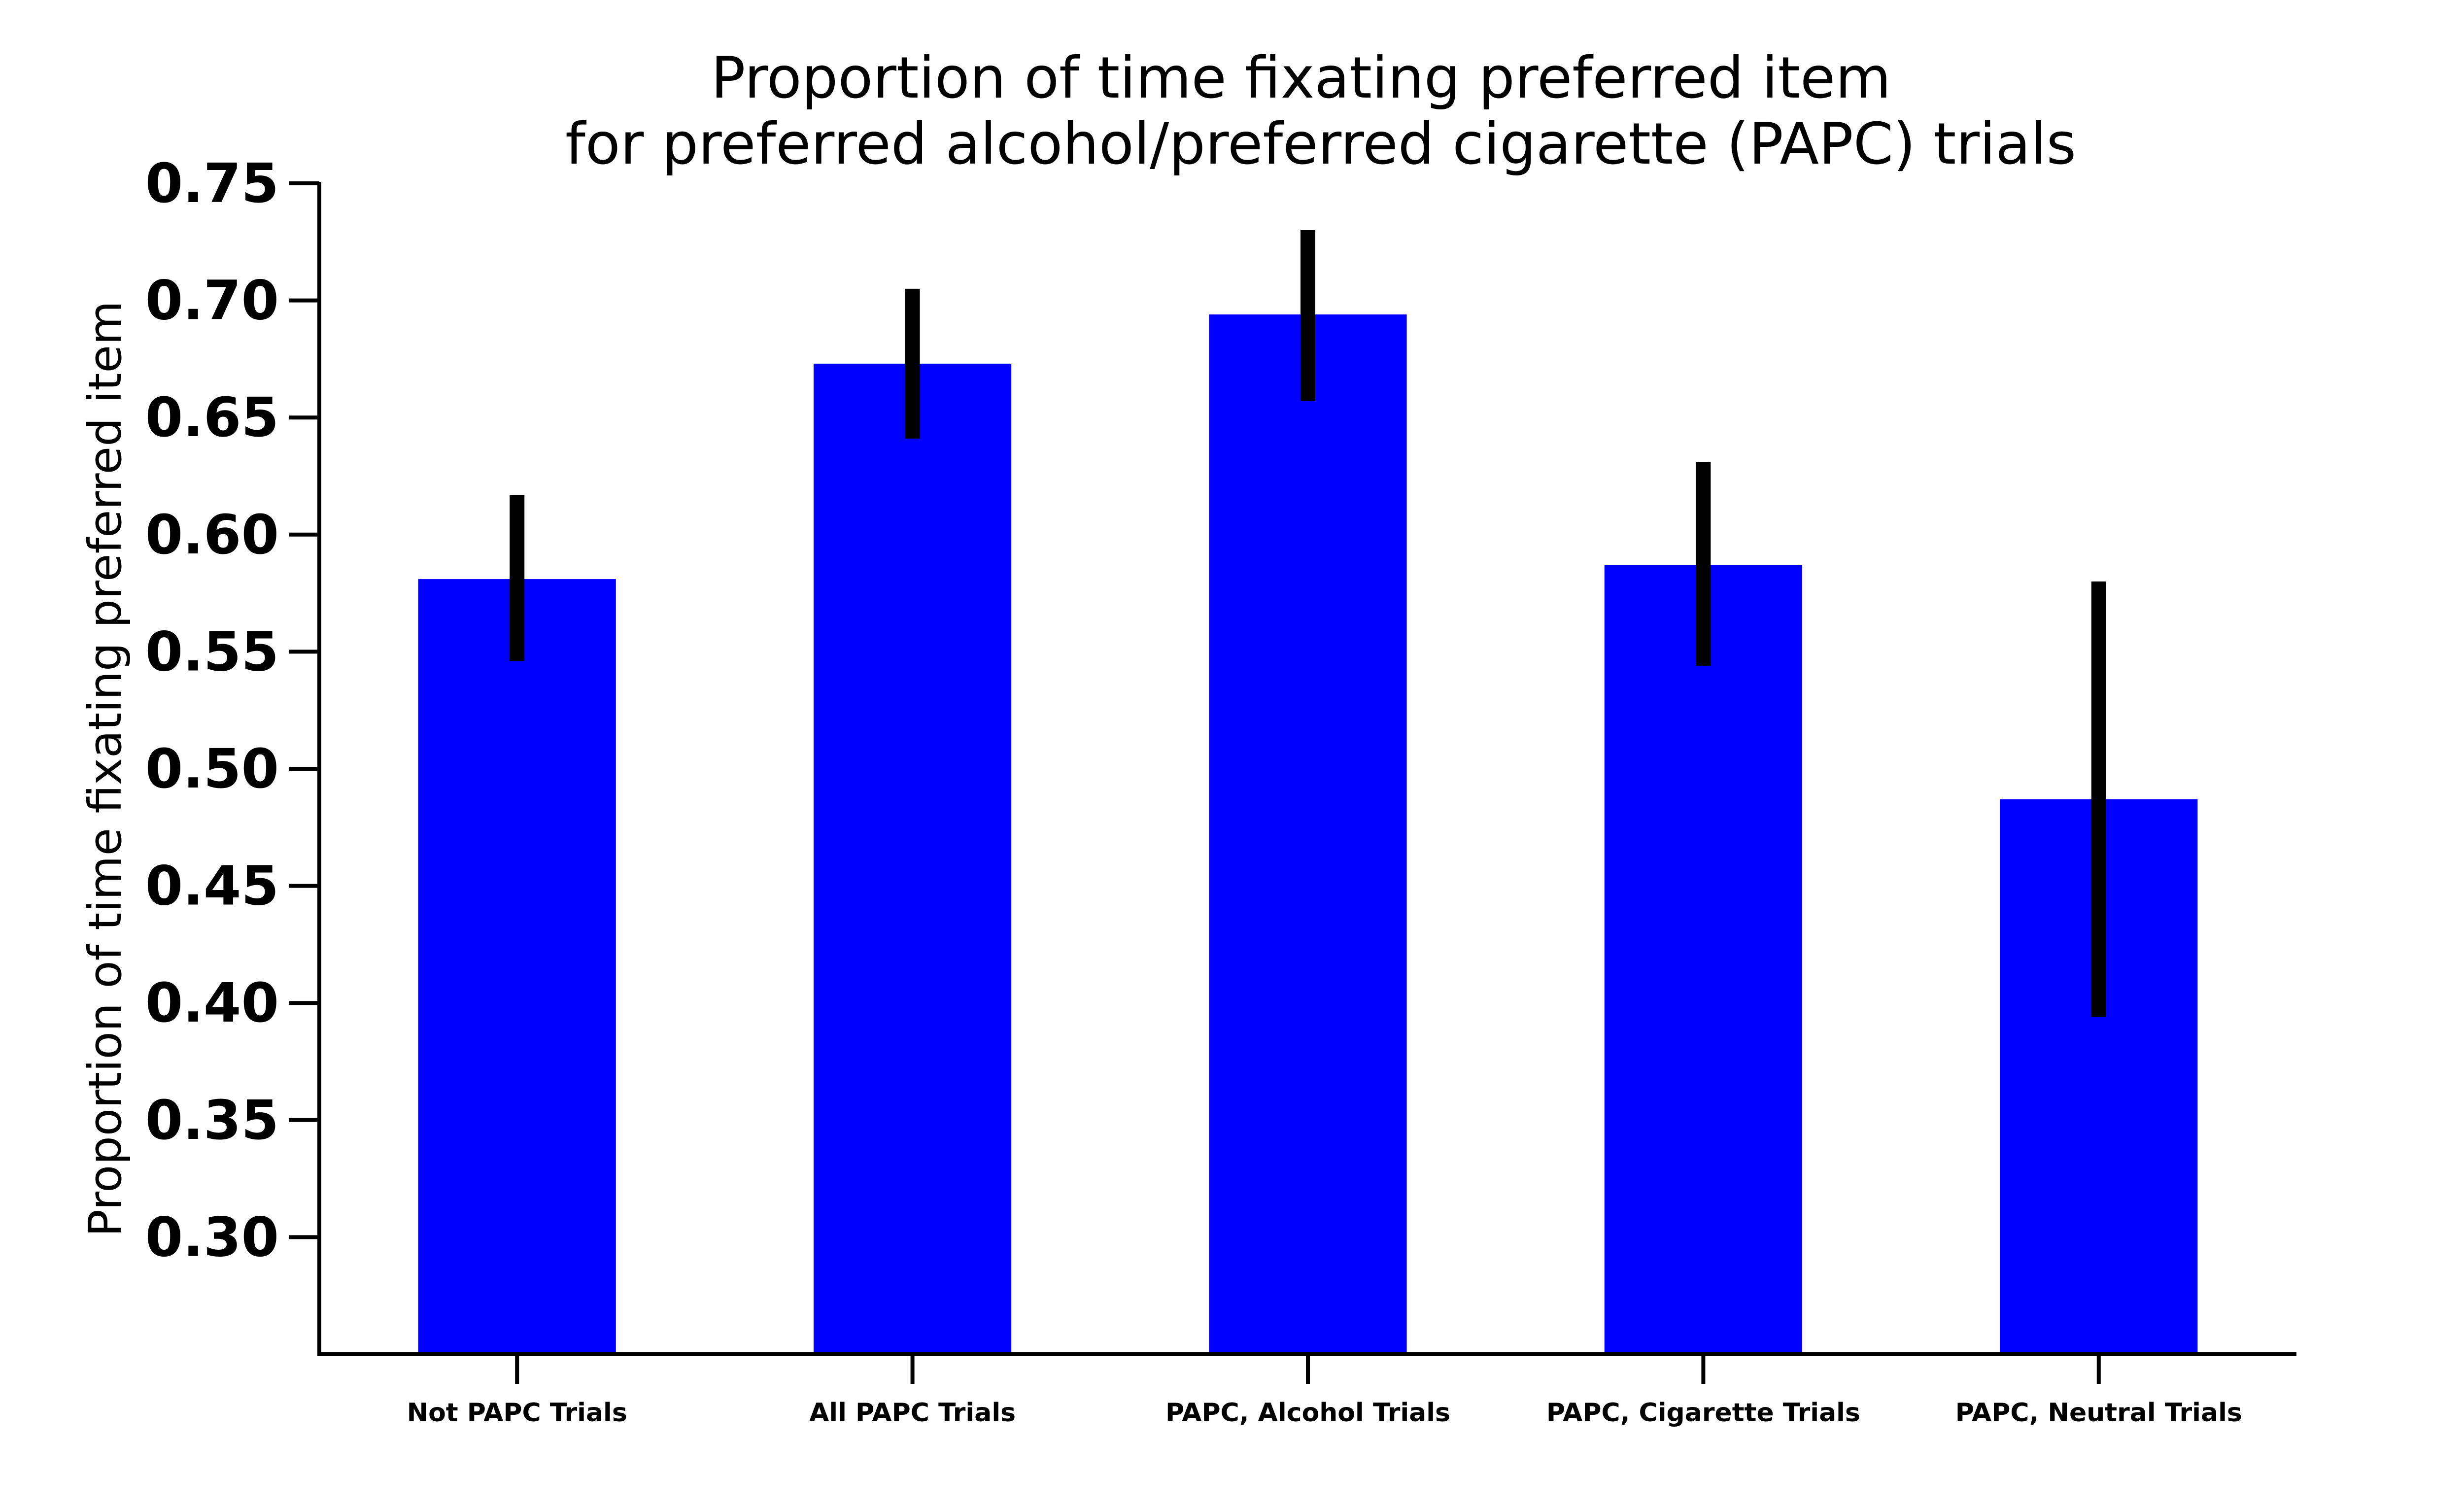 The width and height of the screenshot is (2464, 1508). What do you see at coordinates (212, 768) in the screenshot?
I see `y-tick-label-5: 0.50` at bounding box center [212, 768].